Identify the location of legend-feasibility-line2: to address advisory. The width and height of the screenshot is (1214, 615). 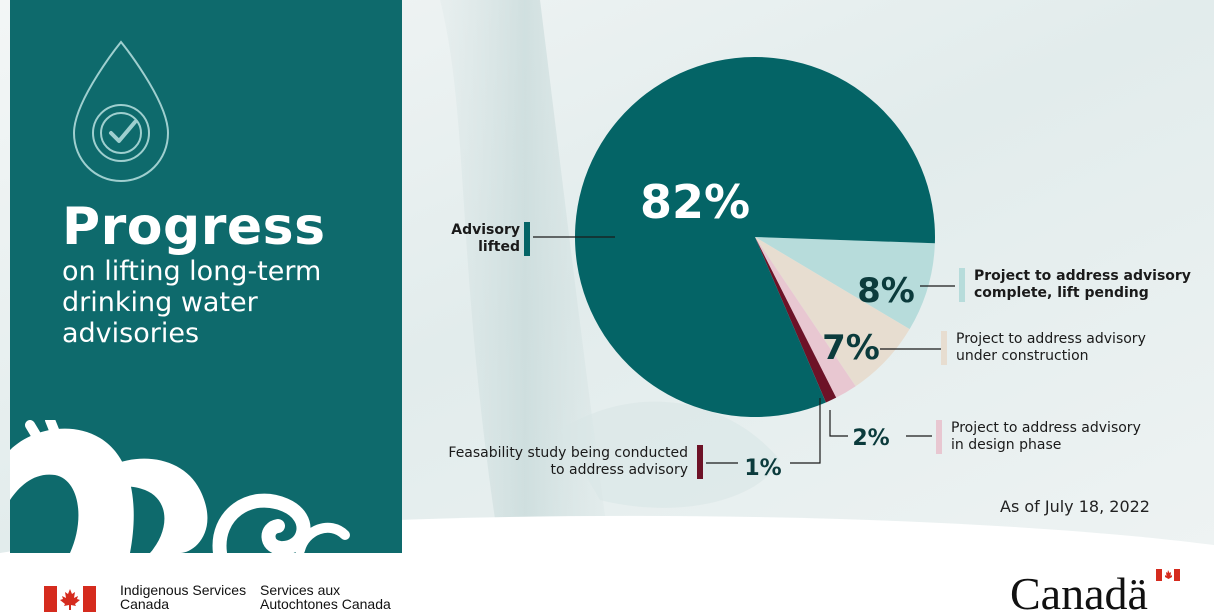
(619, 470).